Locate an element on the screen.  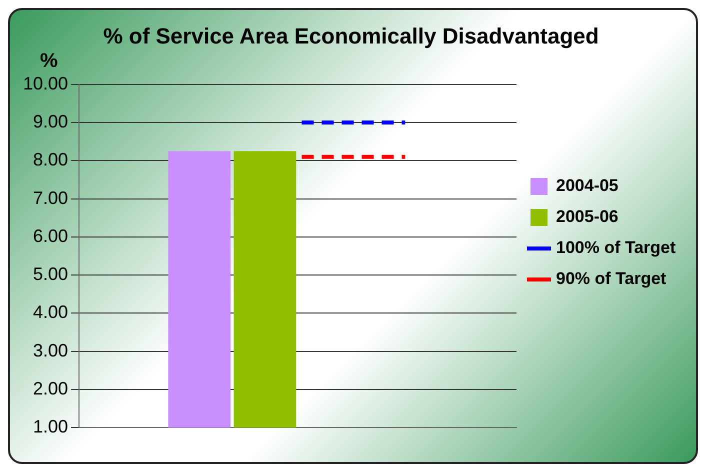
y-tick-label: 9.00 is located at coordinates (50, 122).